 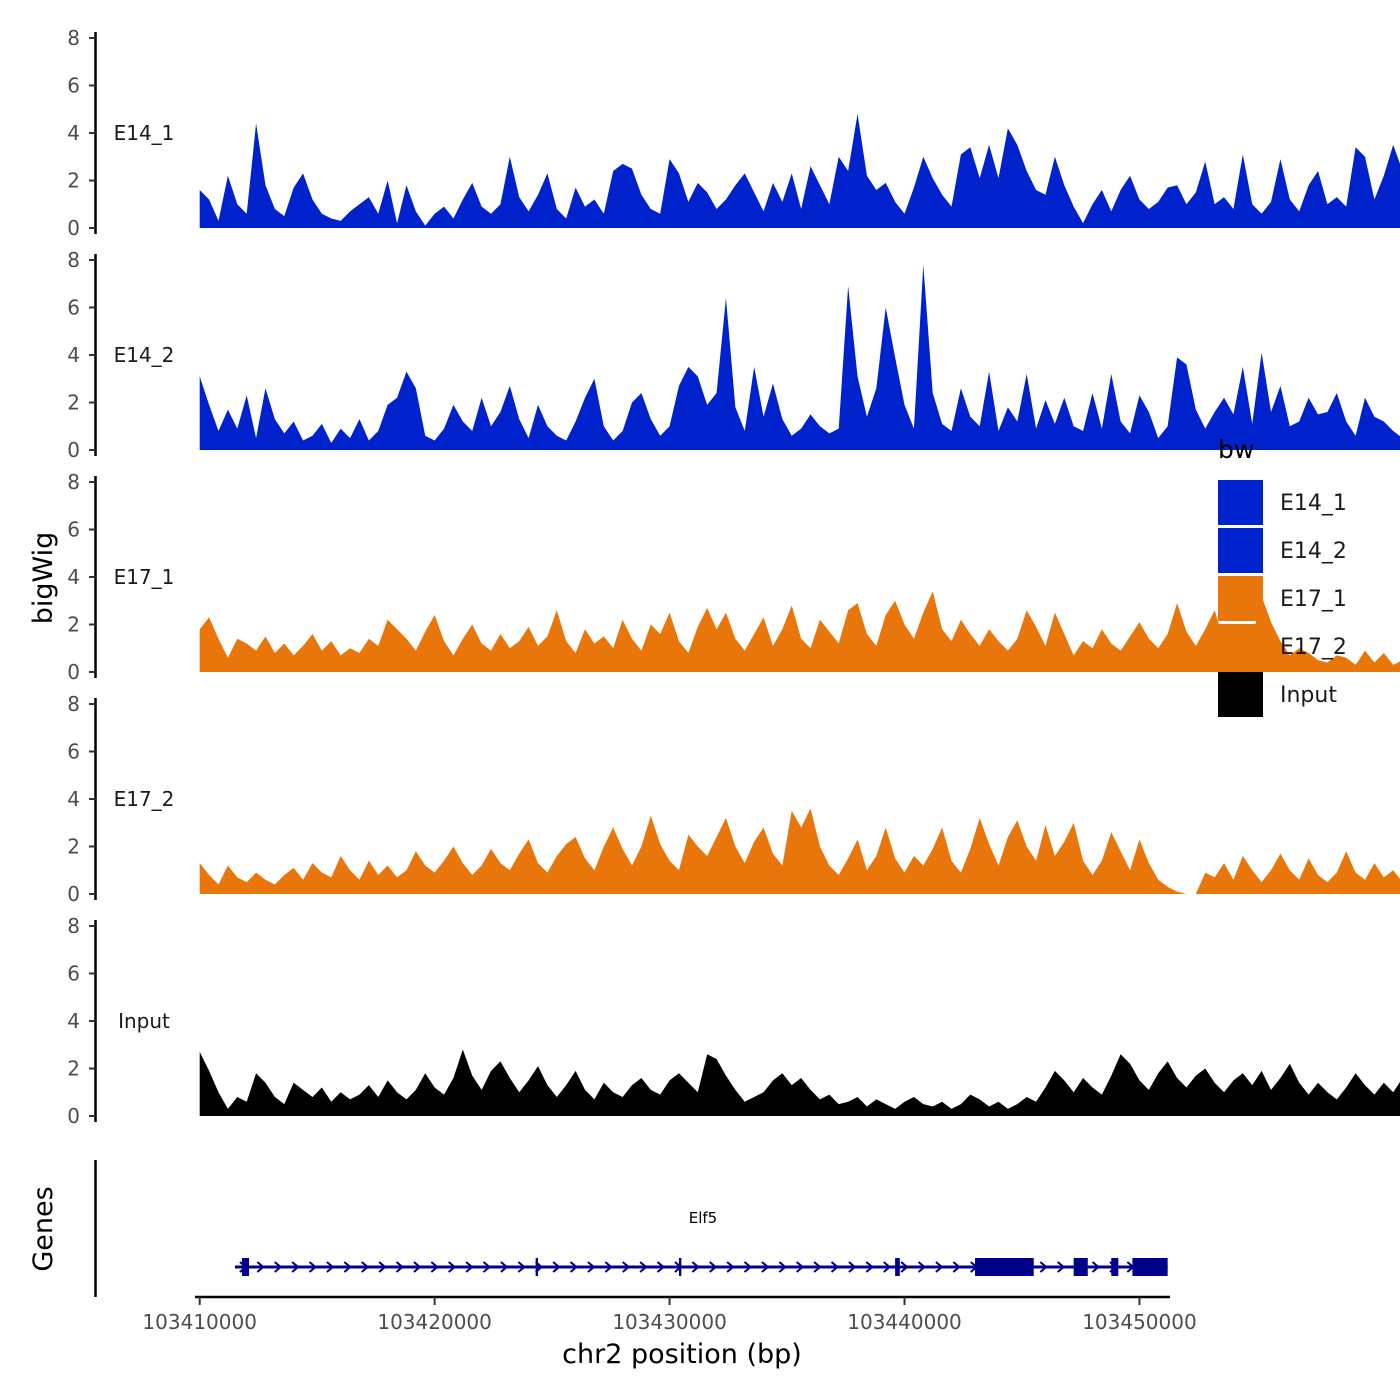 I want to click on legend-label-e17-2: E17_2, so click(x=1313, y=647).